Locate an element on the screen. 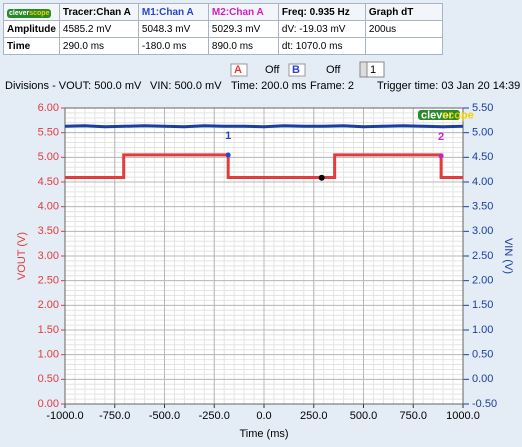 The width and height of the screenshot is (522, 447). x-tick-label: -750.0 is located at coordinates (114, 416).